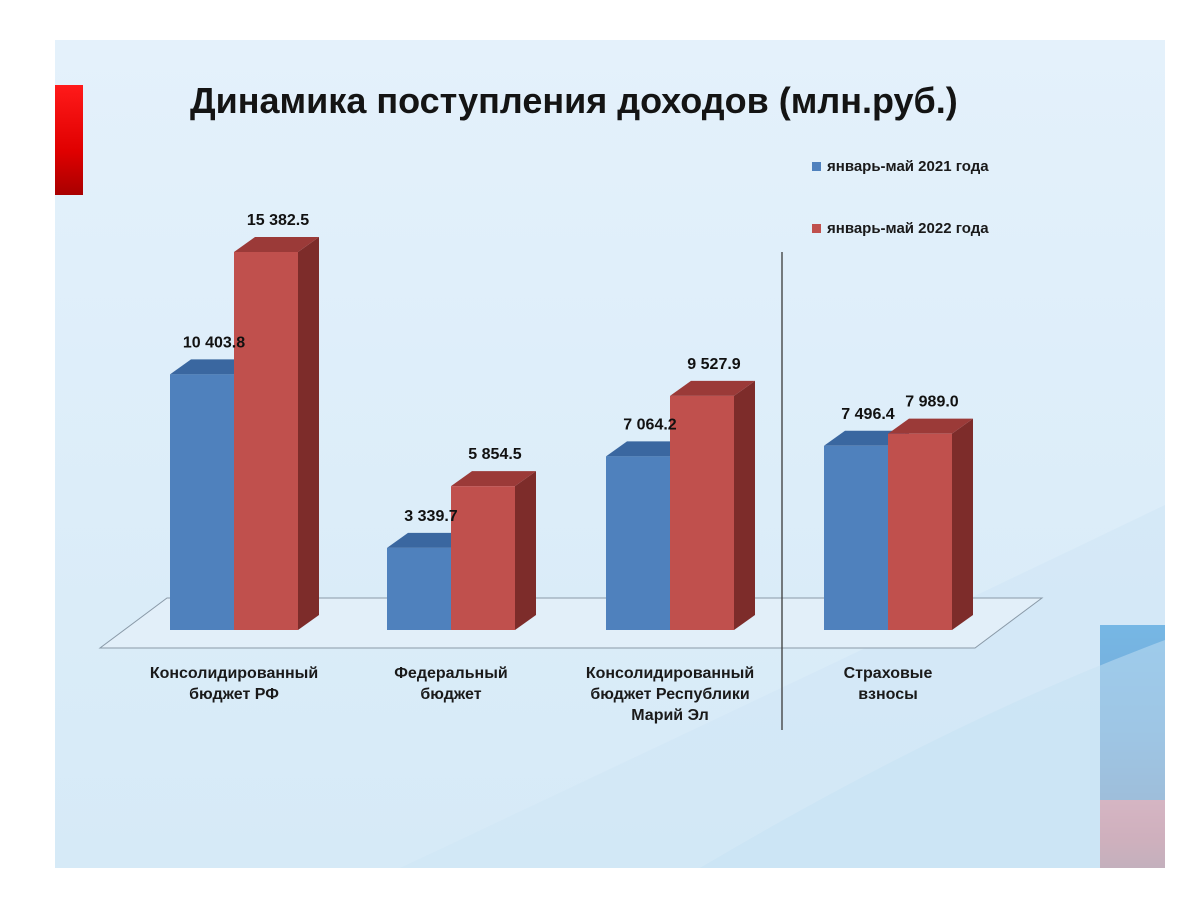 The image size is (1200, 900). Describe the element at coordinates (450, 684) in the screenshot. I see `category-label-1: Федеральный бюджет` at that location.